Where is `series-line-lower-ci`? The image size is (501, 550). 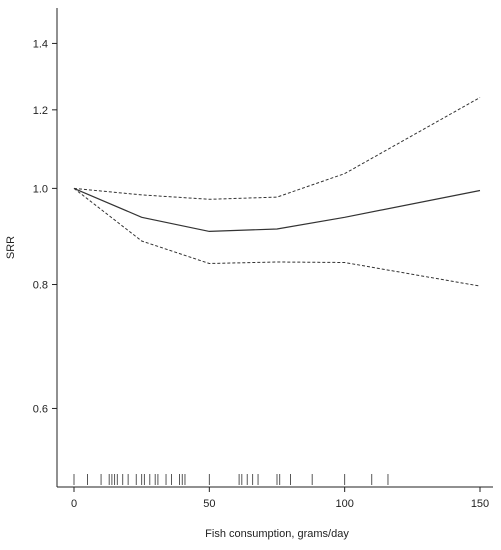
series-line-lower-ci is located at coordinates (277, 237).